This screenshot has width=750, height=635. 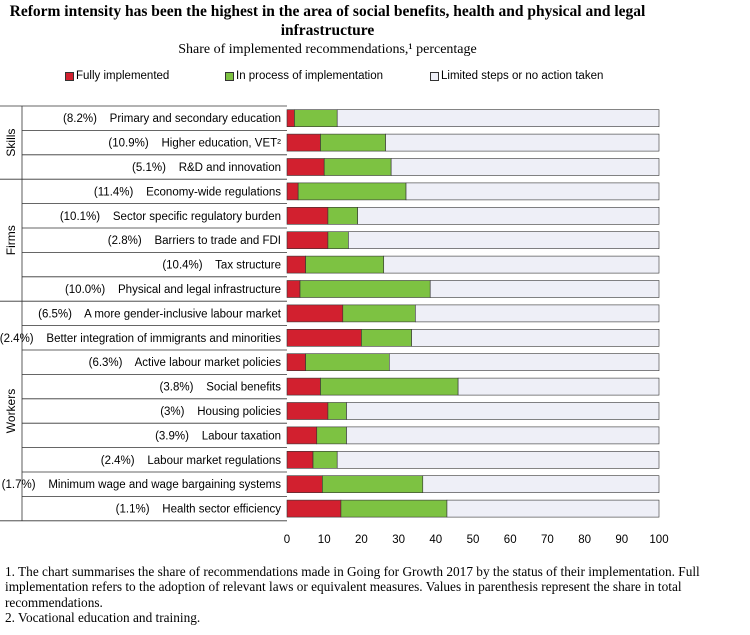 What do you see at coordinates (361, 540) in the screenshot?
I see `x-tick-label: 20` at bounding box center [361, 540].